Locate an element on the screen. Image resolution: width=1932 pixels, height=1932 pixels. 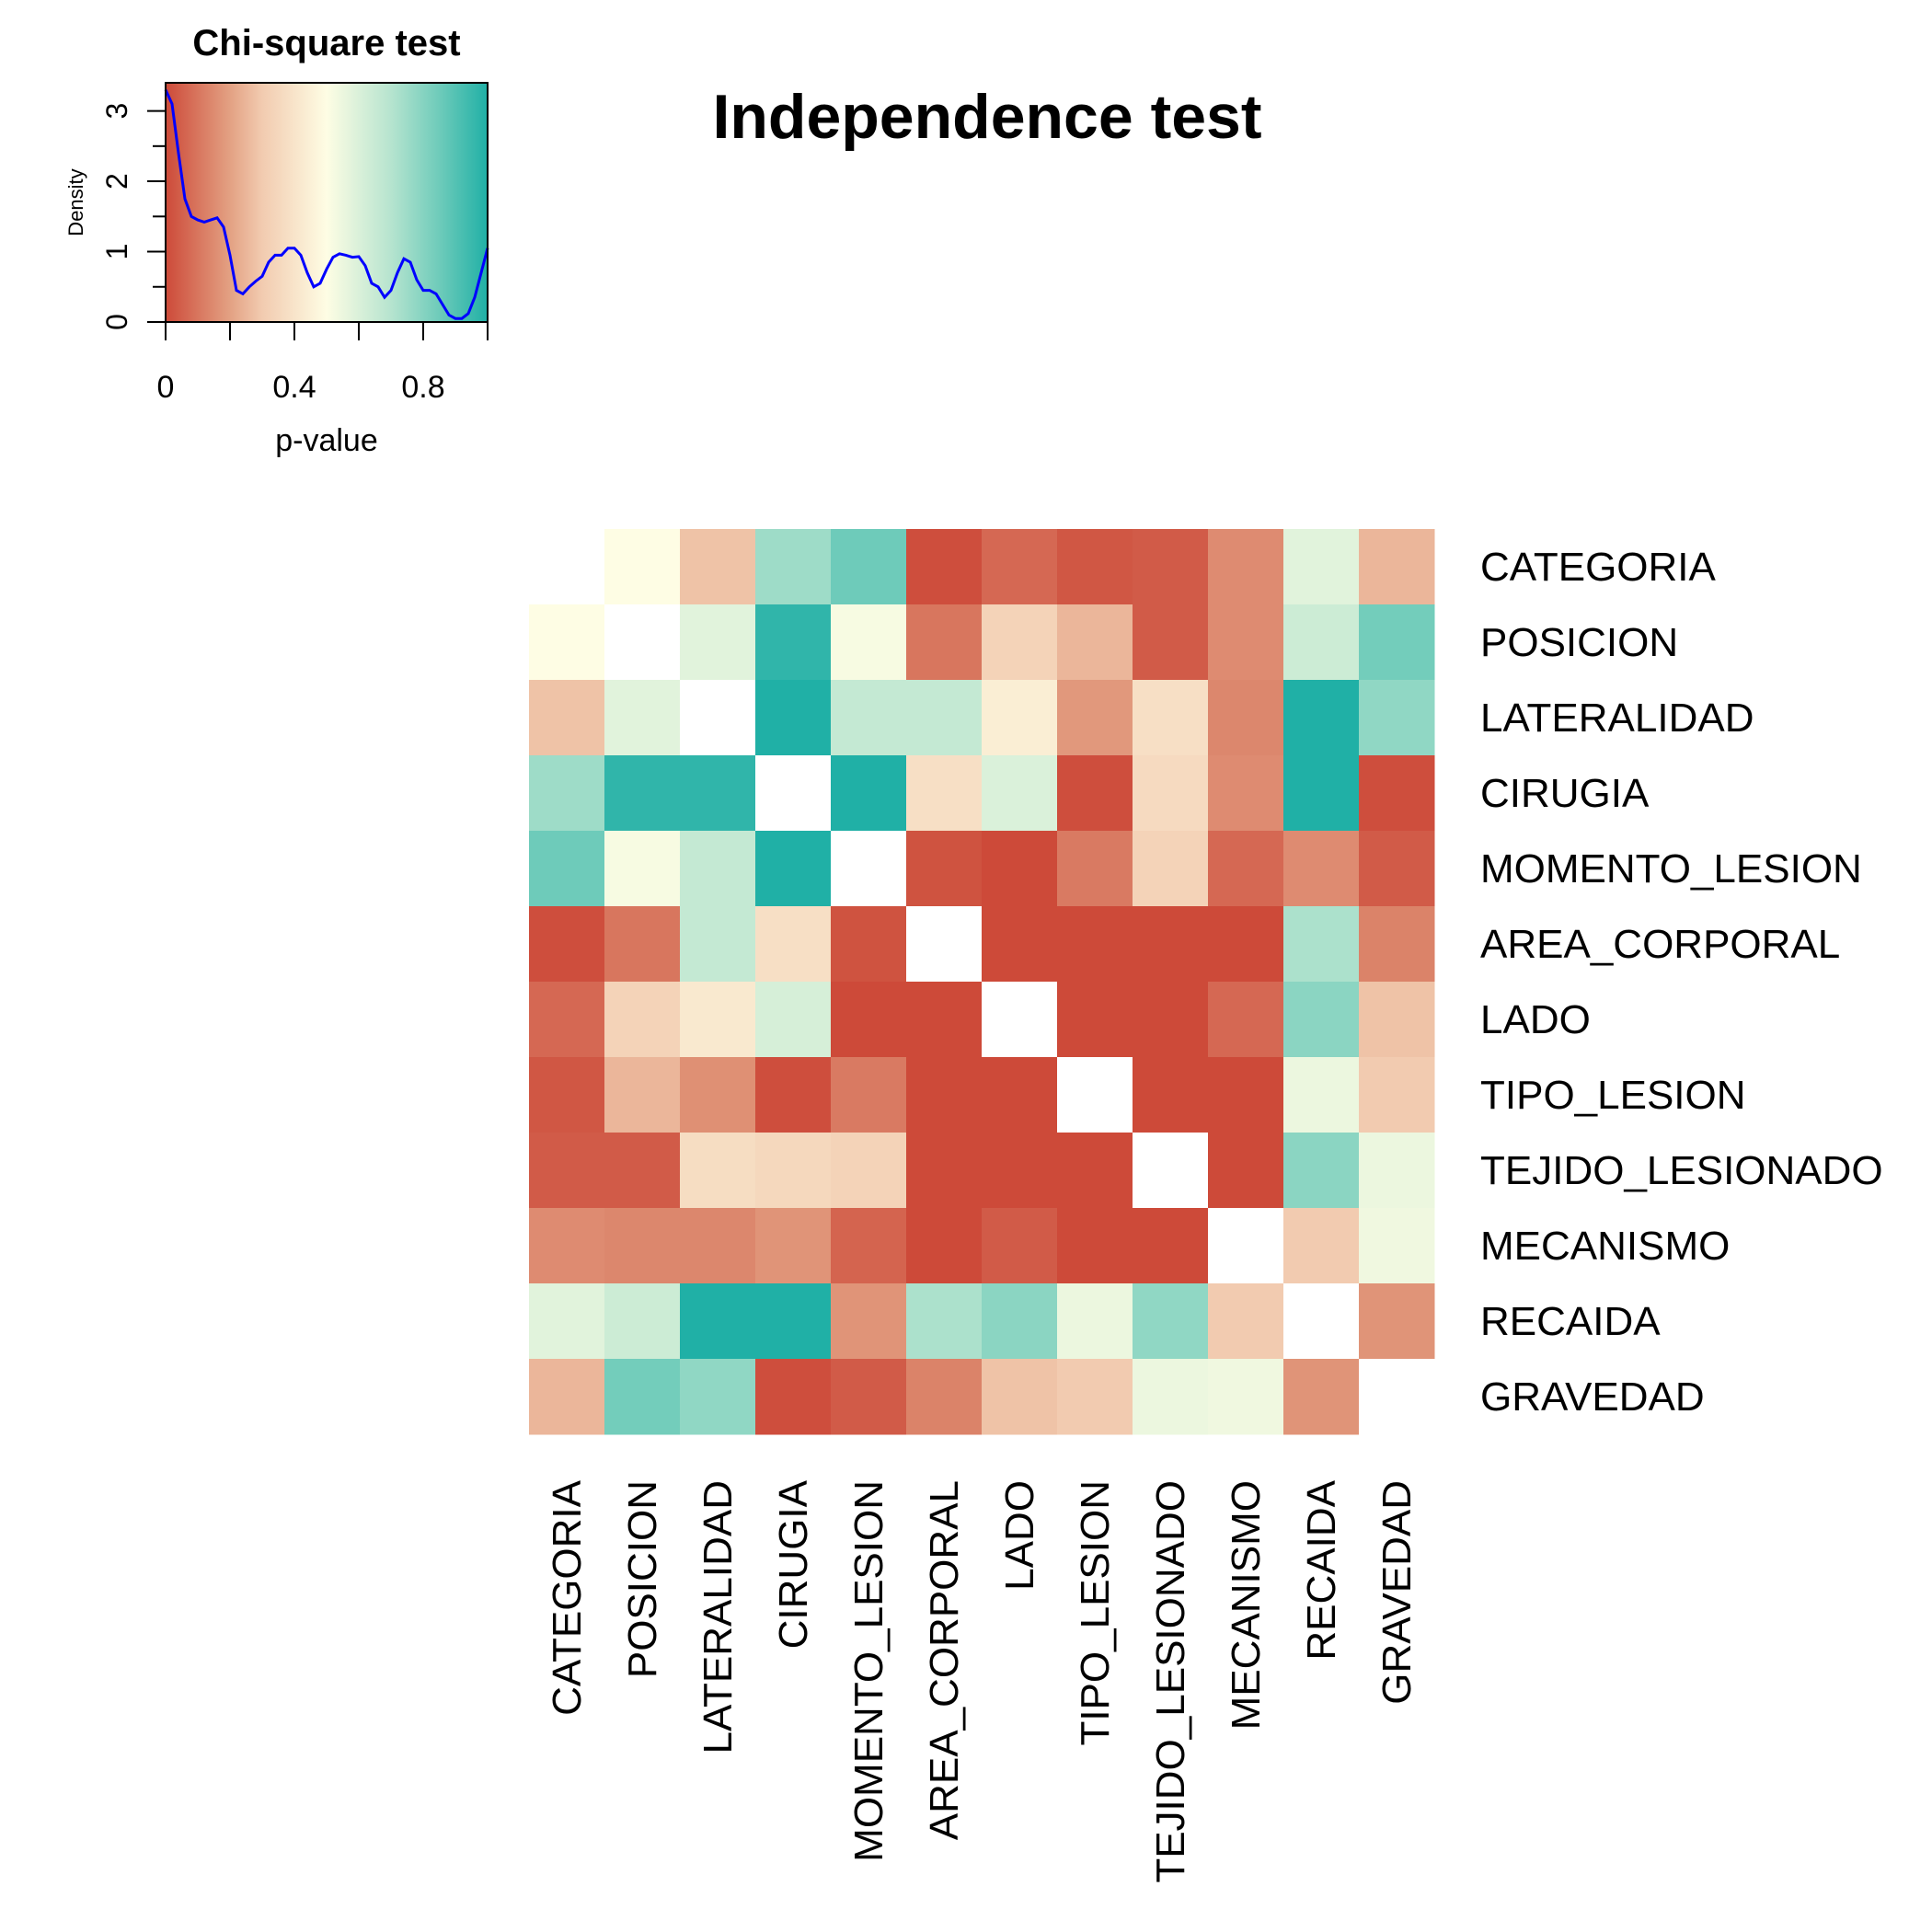
inset-xlabel: p-value is located at coordinates (326, 440).